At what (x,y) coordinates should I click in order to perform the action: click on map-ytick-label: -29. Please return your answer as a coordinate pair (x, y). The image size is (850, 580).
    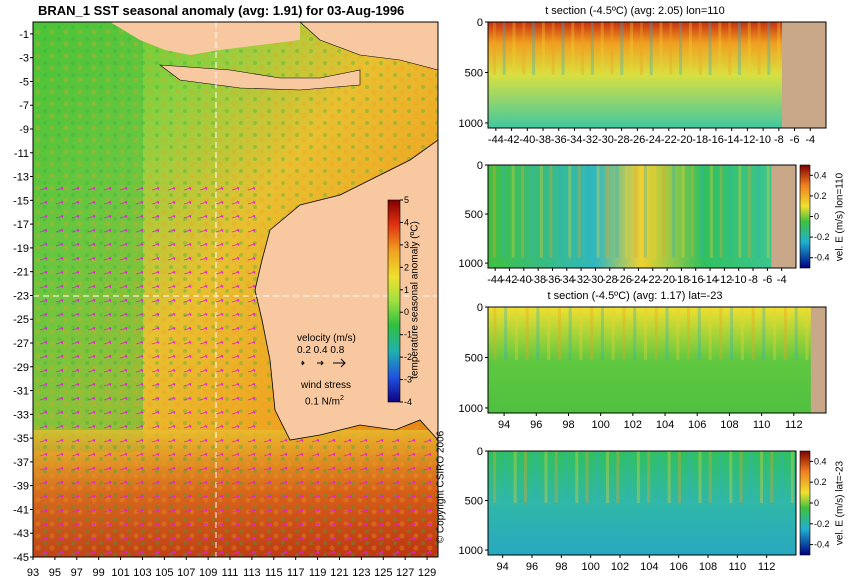
    Looking at the image, I should click on (21, 368).